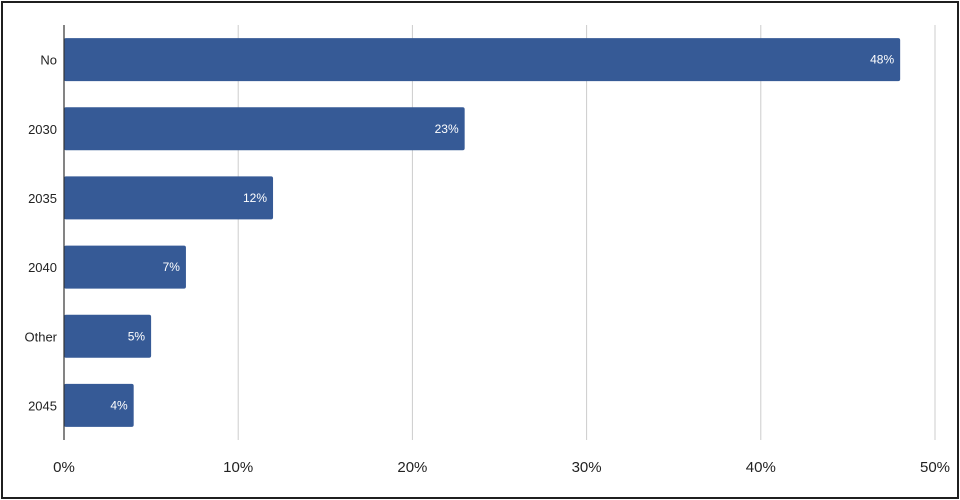  I want to click on bar-value-label: 4%, so click(119, 405).